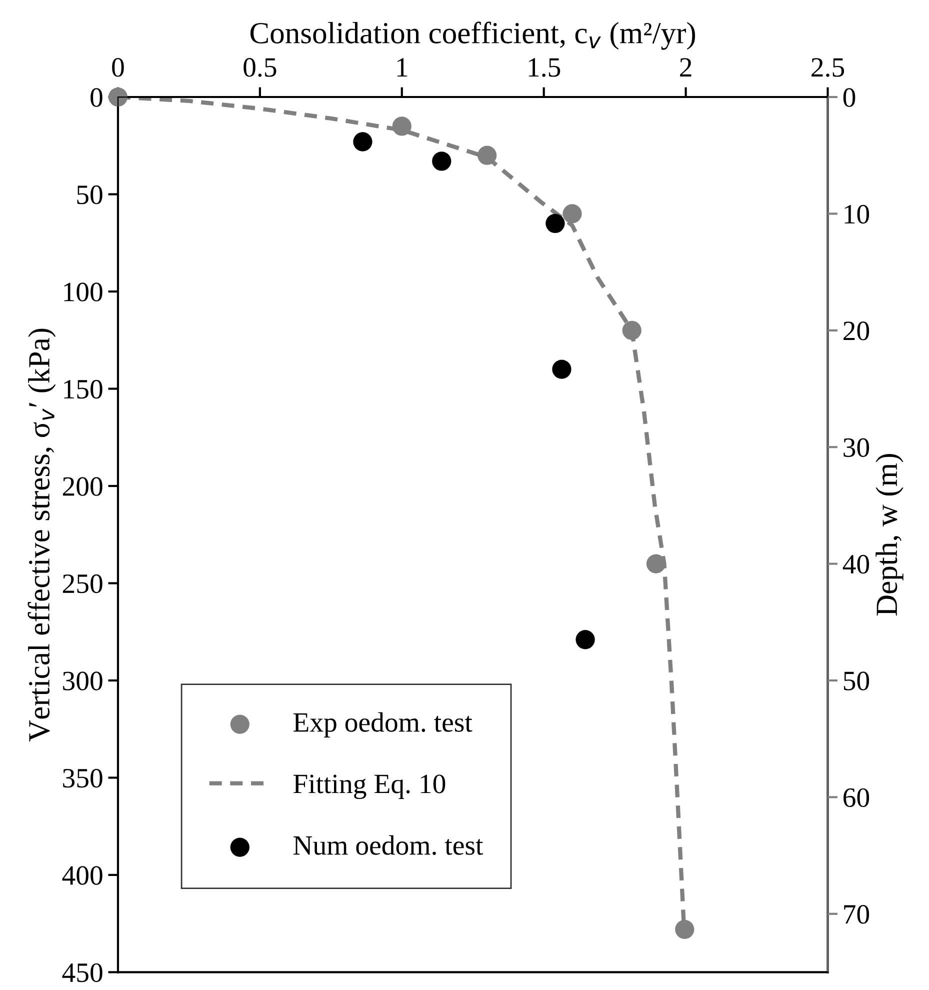 The width and height of the screenshot is (929, 990). What do you see at coordinates (382, 725) in the screenshot?
I see `legend-label: Exp oedom. test` at bounding box center [382, 725].